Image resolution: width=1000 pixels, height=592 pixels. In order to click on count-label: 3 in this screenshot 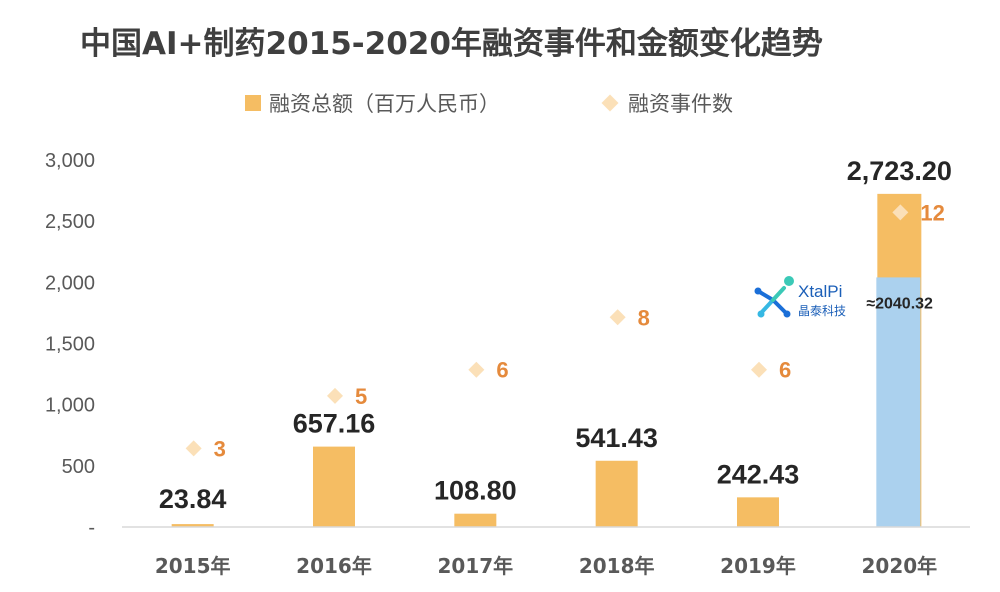, I will do `click(220, 448)`.